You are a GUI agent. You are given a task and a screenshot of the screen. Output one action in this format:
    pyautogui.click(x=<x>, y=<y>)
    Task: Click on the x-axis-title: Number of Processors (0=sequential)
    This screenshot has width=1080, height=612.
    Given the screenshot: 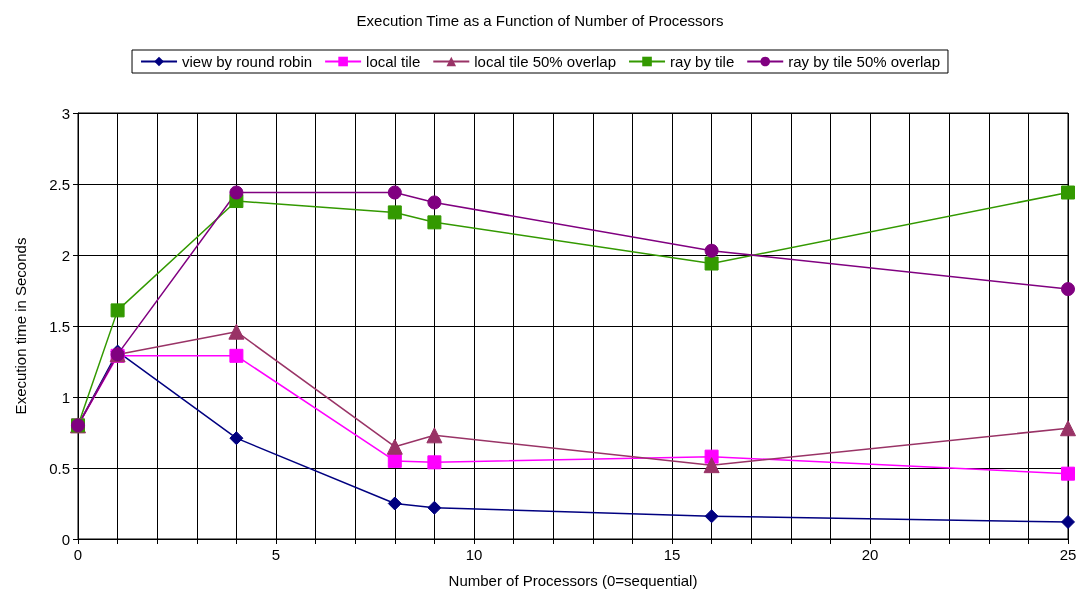 What is the action you would take?
    pyautogui.click(x=573, y=580)
    